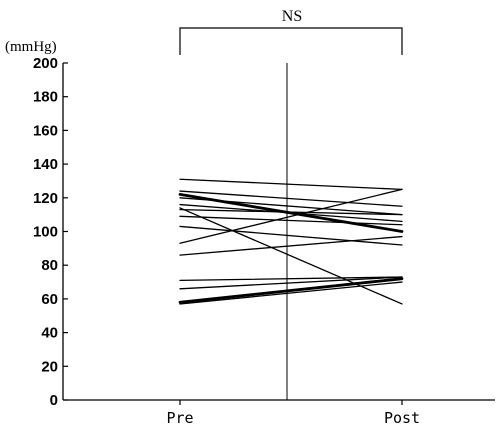 The width and height of the screenshot is (499, 431). I want to click on y-axis-ticks: 0 20 40 60 80 100 120 140 160 180 200, so click(50, 232).